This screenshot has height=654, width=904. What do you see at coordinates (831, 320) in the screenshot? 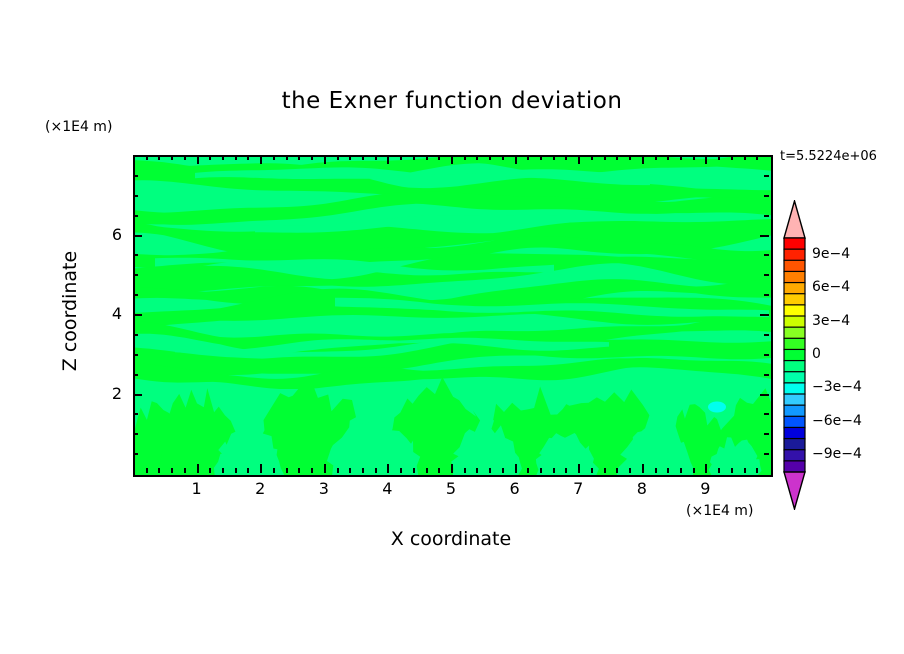
I see `colorbar-tick-label: 3e−4` at bounding box center [831, 320].